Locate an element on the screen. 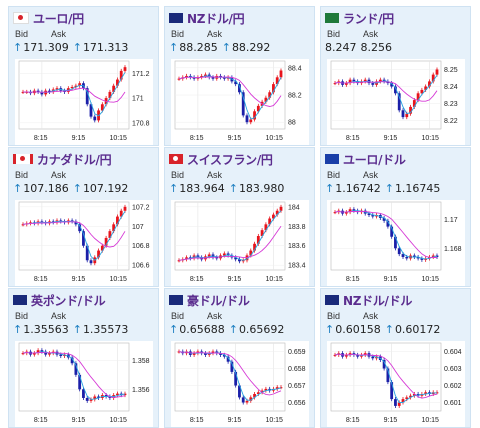  ask-value: 1.35573 is located at coordinates (105, 329).